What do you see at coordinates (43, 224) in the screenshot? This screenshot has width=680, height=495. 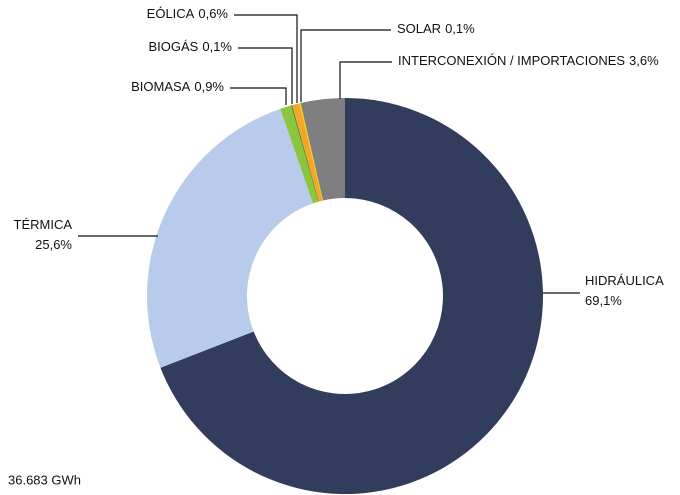 I see `category-label: TÉRMICA` at bounding box center [43, 224].